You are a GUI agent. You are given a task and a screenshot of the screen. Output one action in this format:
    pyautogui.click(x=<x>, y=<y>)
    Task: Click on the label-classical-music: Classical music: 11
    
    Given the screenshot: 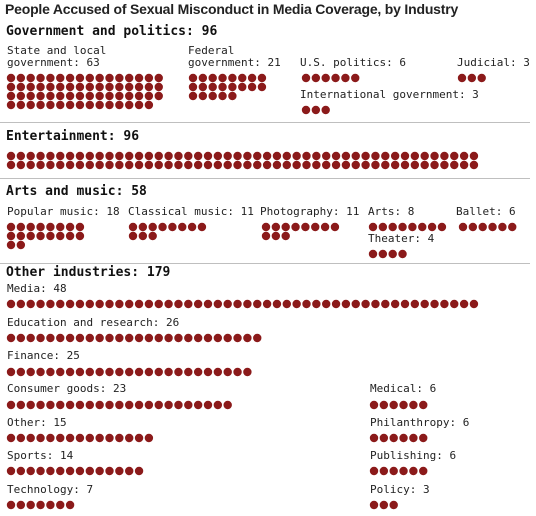 What is the action you would take?
    pyautogui.click(x=191, y=211)
    